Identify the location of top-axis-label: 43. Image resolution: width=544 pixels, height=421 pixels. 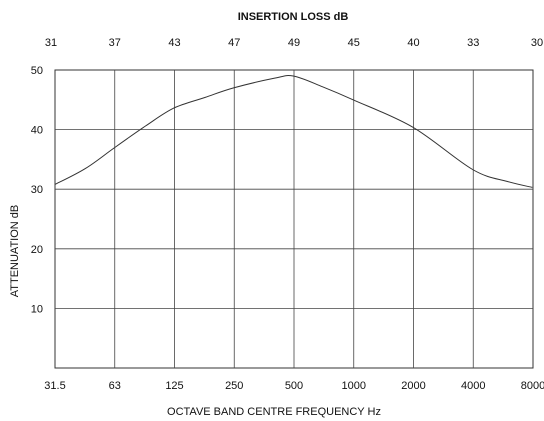
(174, 43).